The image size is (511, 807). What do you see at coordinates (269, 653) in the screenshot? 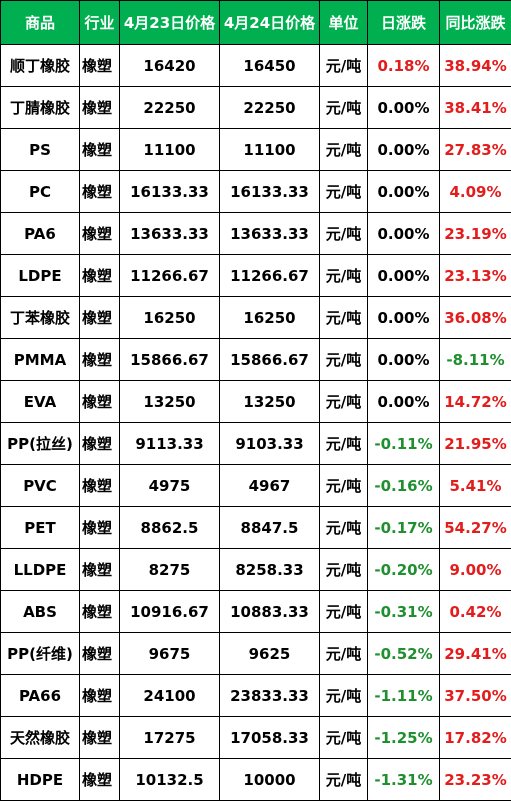
I see `cell-price-apr24: 9625` at bounding box center [269, 653].